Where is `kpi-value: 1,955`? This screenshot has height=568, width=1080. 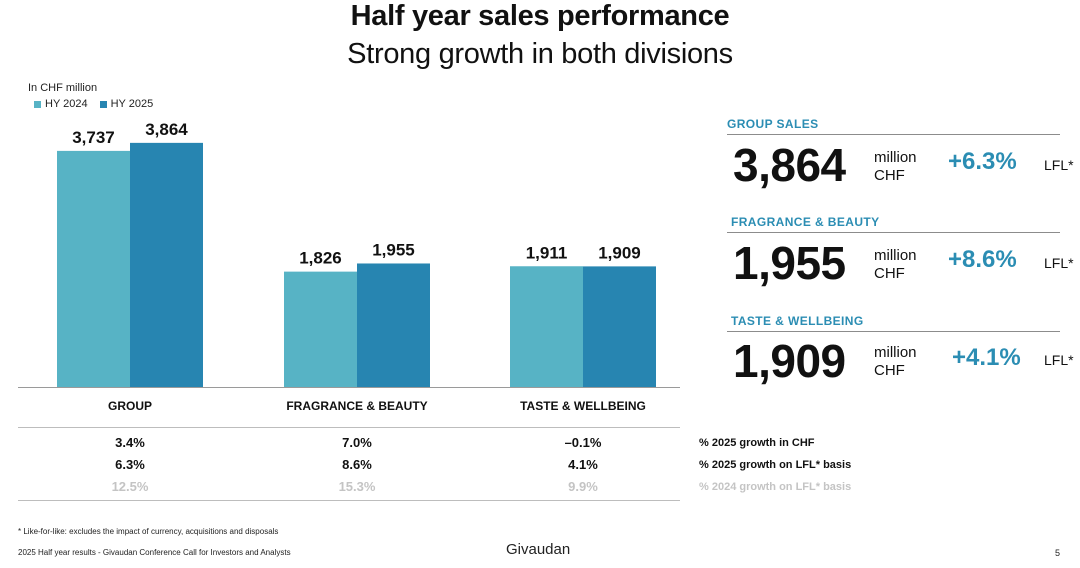
kpi-value: 1,955 is located at coordinates (789, 263).